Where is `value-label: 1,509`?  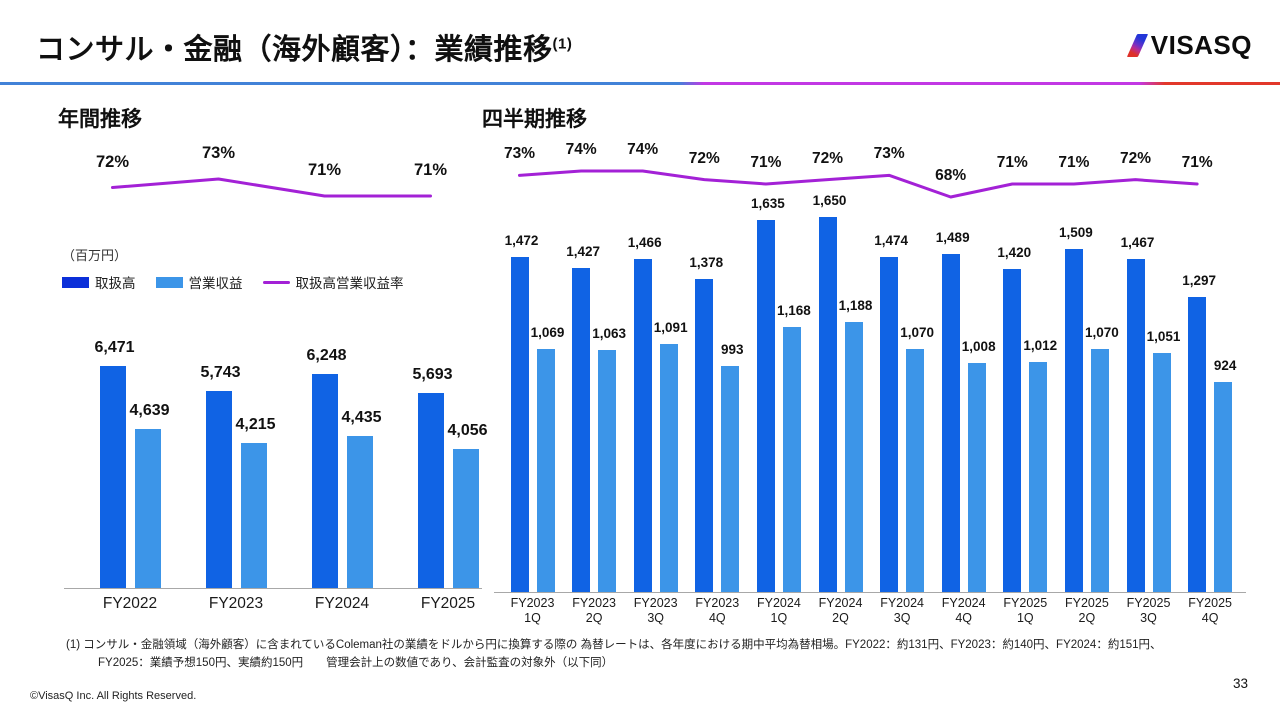
value-label: 1,509 is located at coordinates (1075, 233).